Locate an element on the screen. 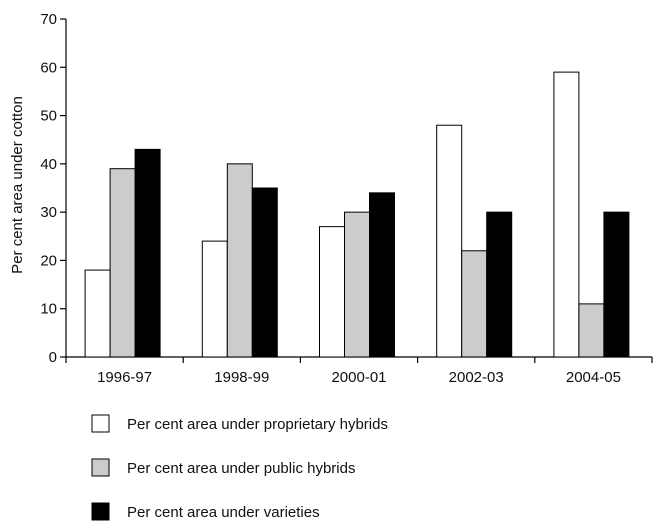 This screenshot has height=524, width=654. x-tick-label: 2004-05 is located at coordinates (593, 377).